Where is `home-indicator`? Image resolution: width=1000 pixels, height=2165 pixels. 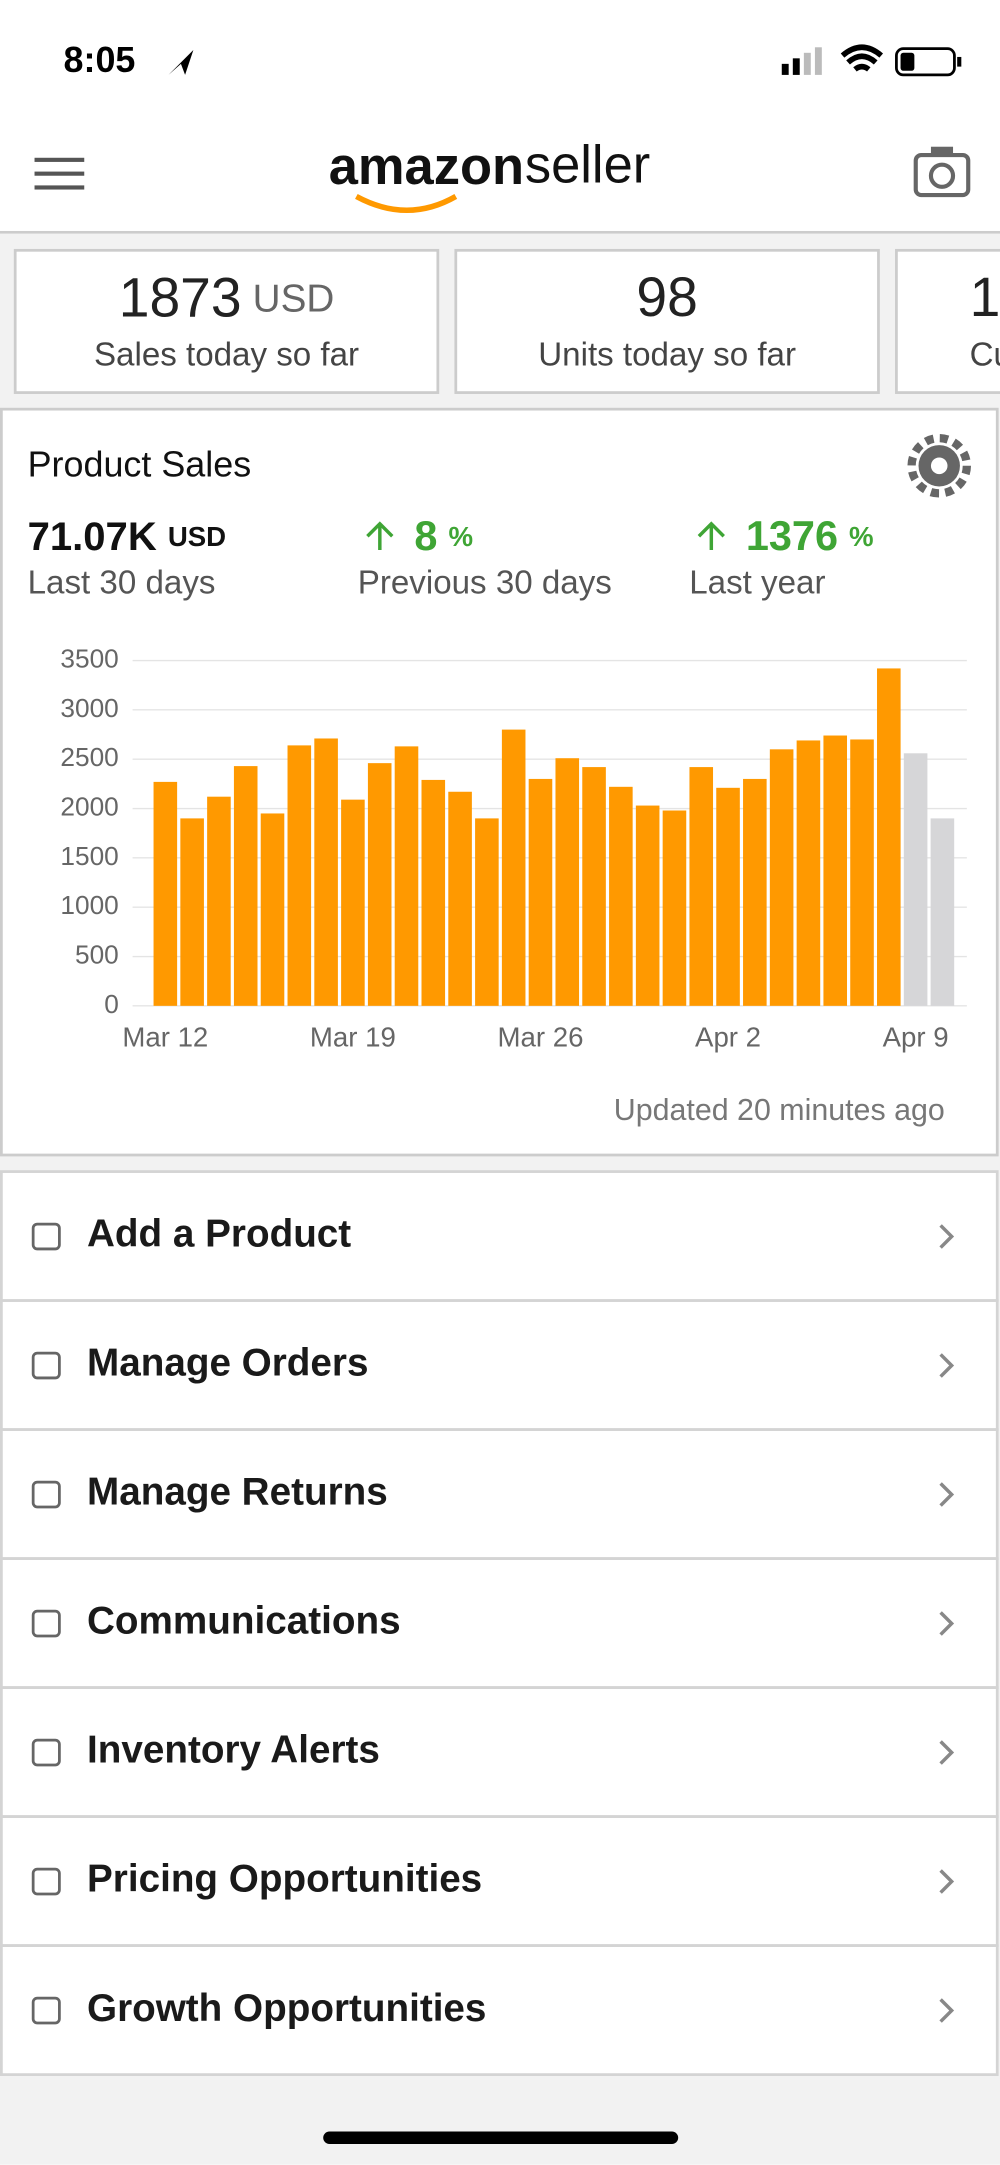
home-indicator is located at coordinates (501, 2137).